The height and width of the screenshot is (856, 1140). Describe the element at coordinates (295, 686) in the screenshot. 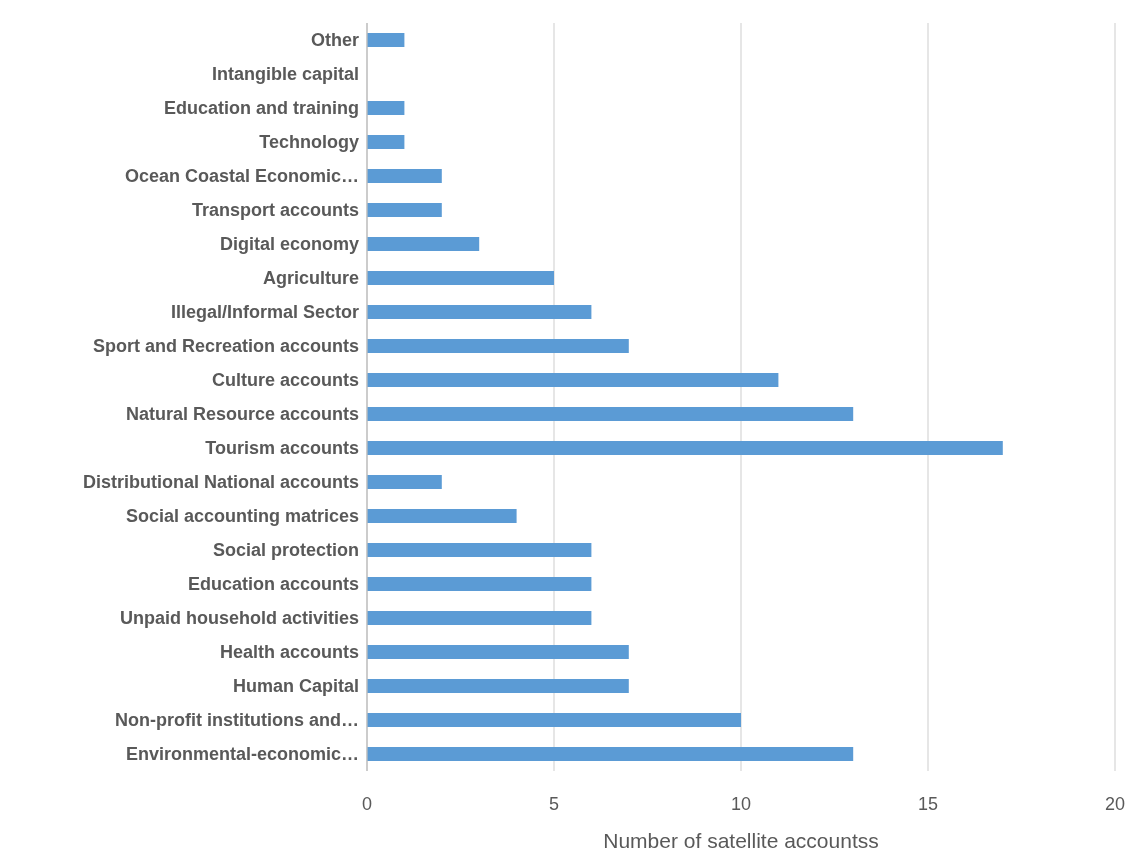

I see `y-tick-label: Human Capital` at that location.